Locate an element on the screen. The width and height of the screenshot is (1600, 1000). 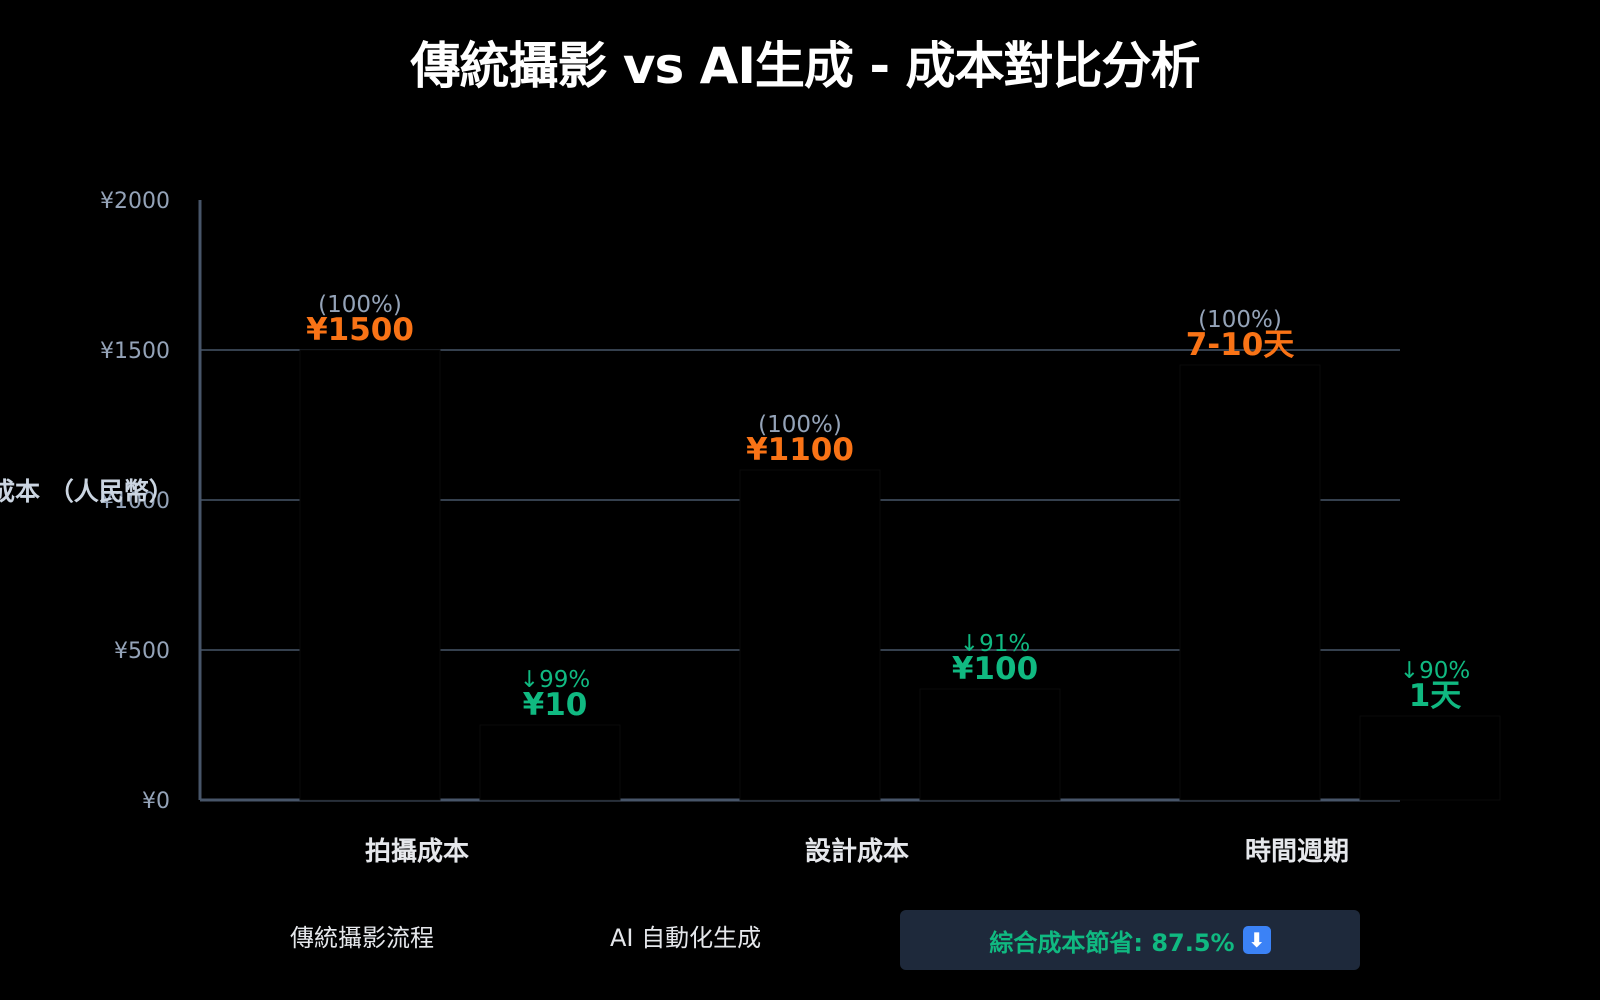
x-tick-label: 設計成本 is located at coordinates (857, 851).